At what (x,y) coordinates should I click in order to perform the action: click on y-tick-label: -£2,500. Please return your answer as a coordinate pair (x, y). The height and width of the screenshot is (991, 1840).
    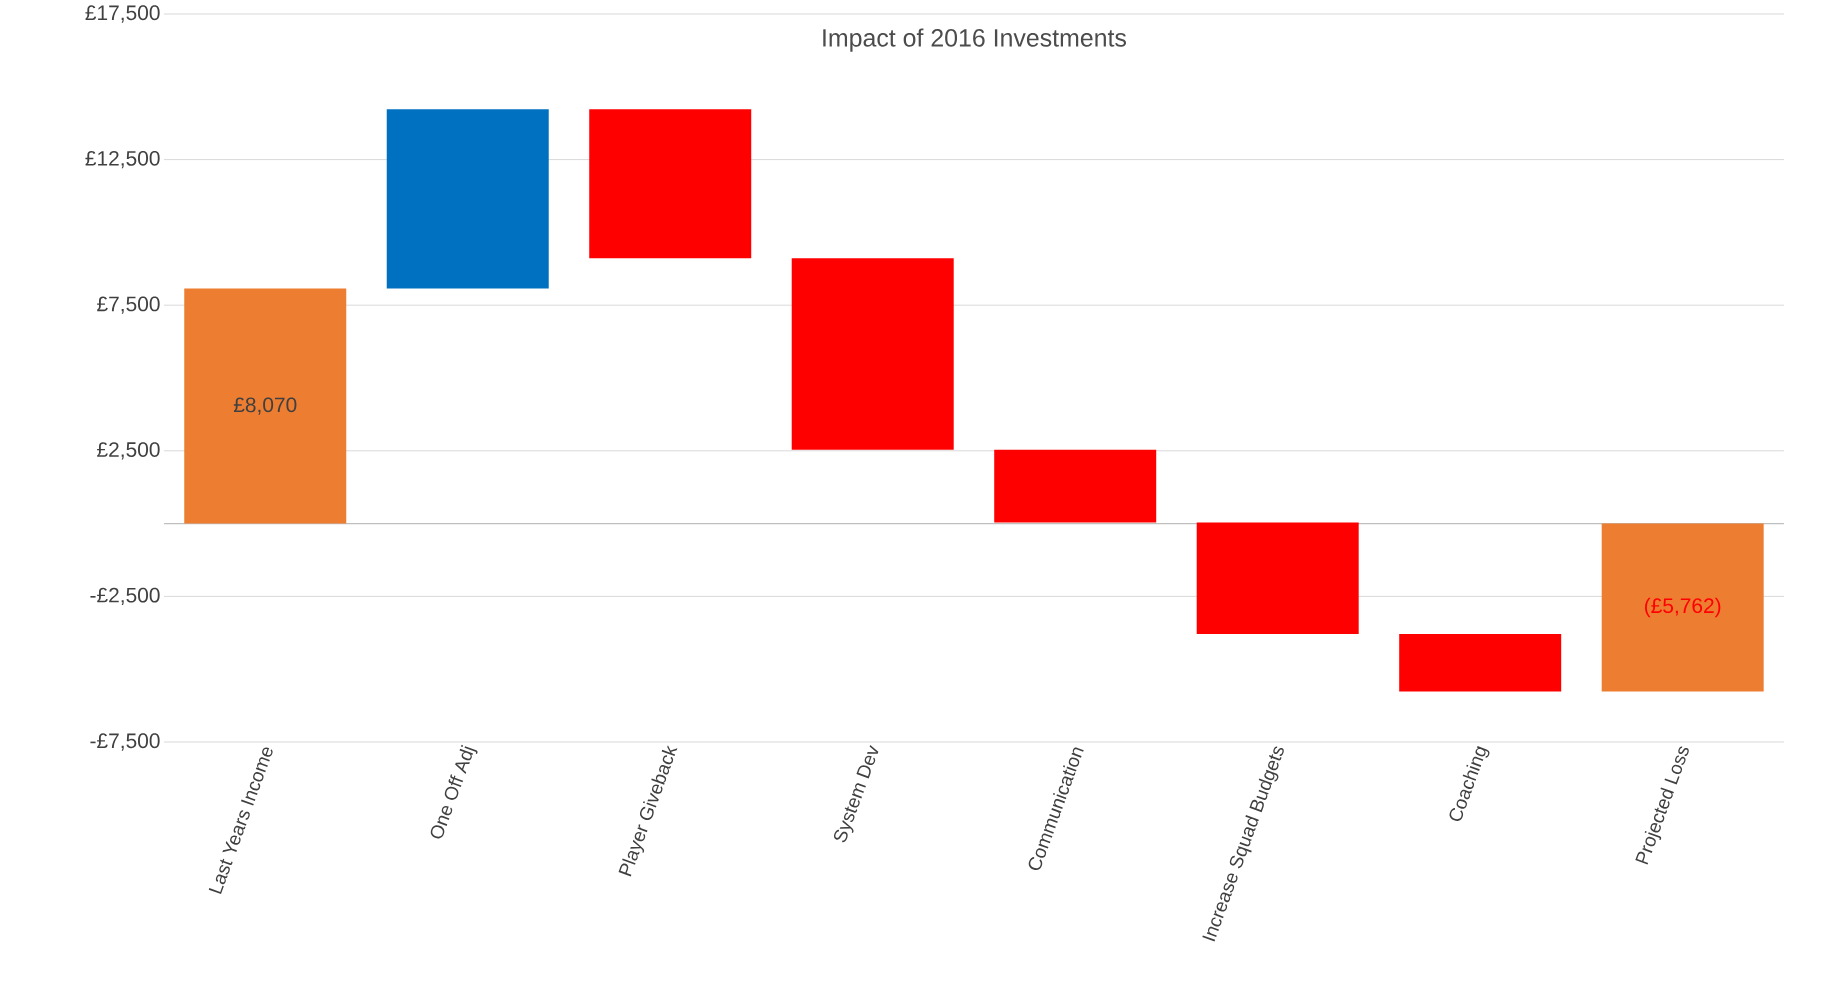
    Looking at the image, I should click on (125, 596).